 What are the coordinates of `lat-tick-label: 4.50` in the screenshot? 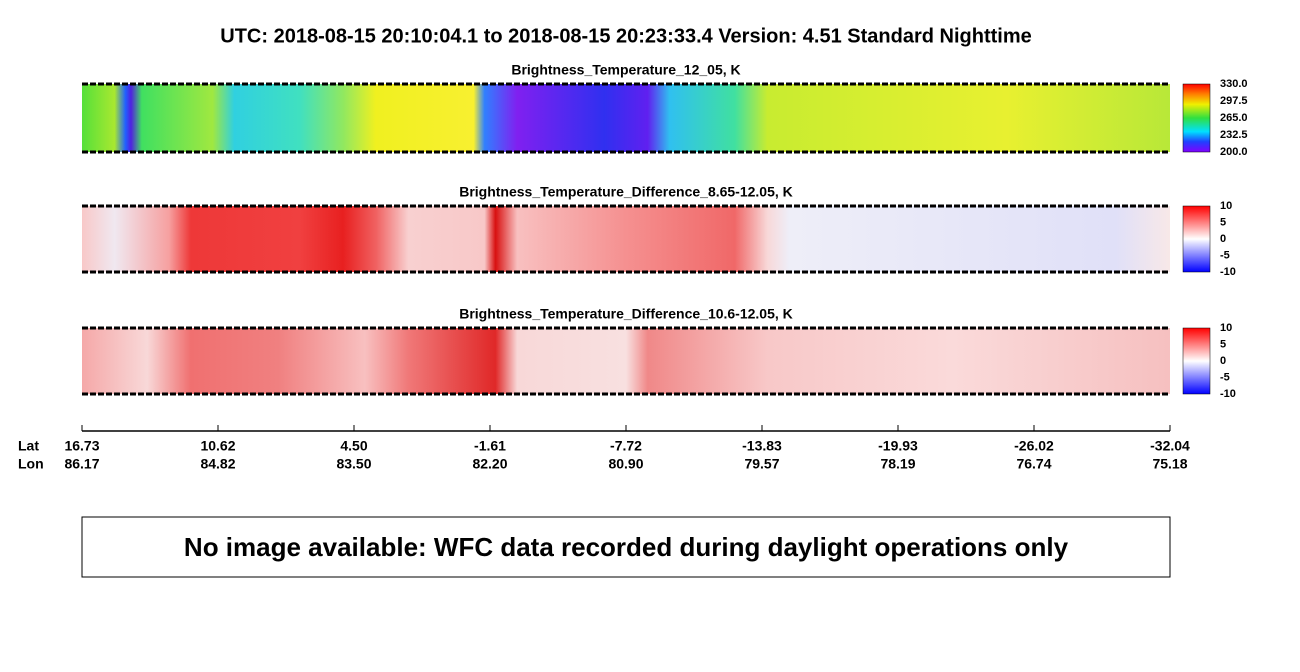 It's located at (353, 446).